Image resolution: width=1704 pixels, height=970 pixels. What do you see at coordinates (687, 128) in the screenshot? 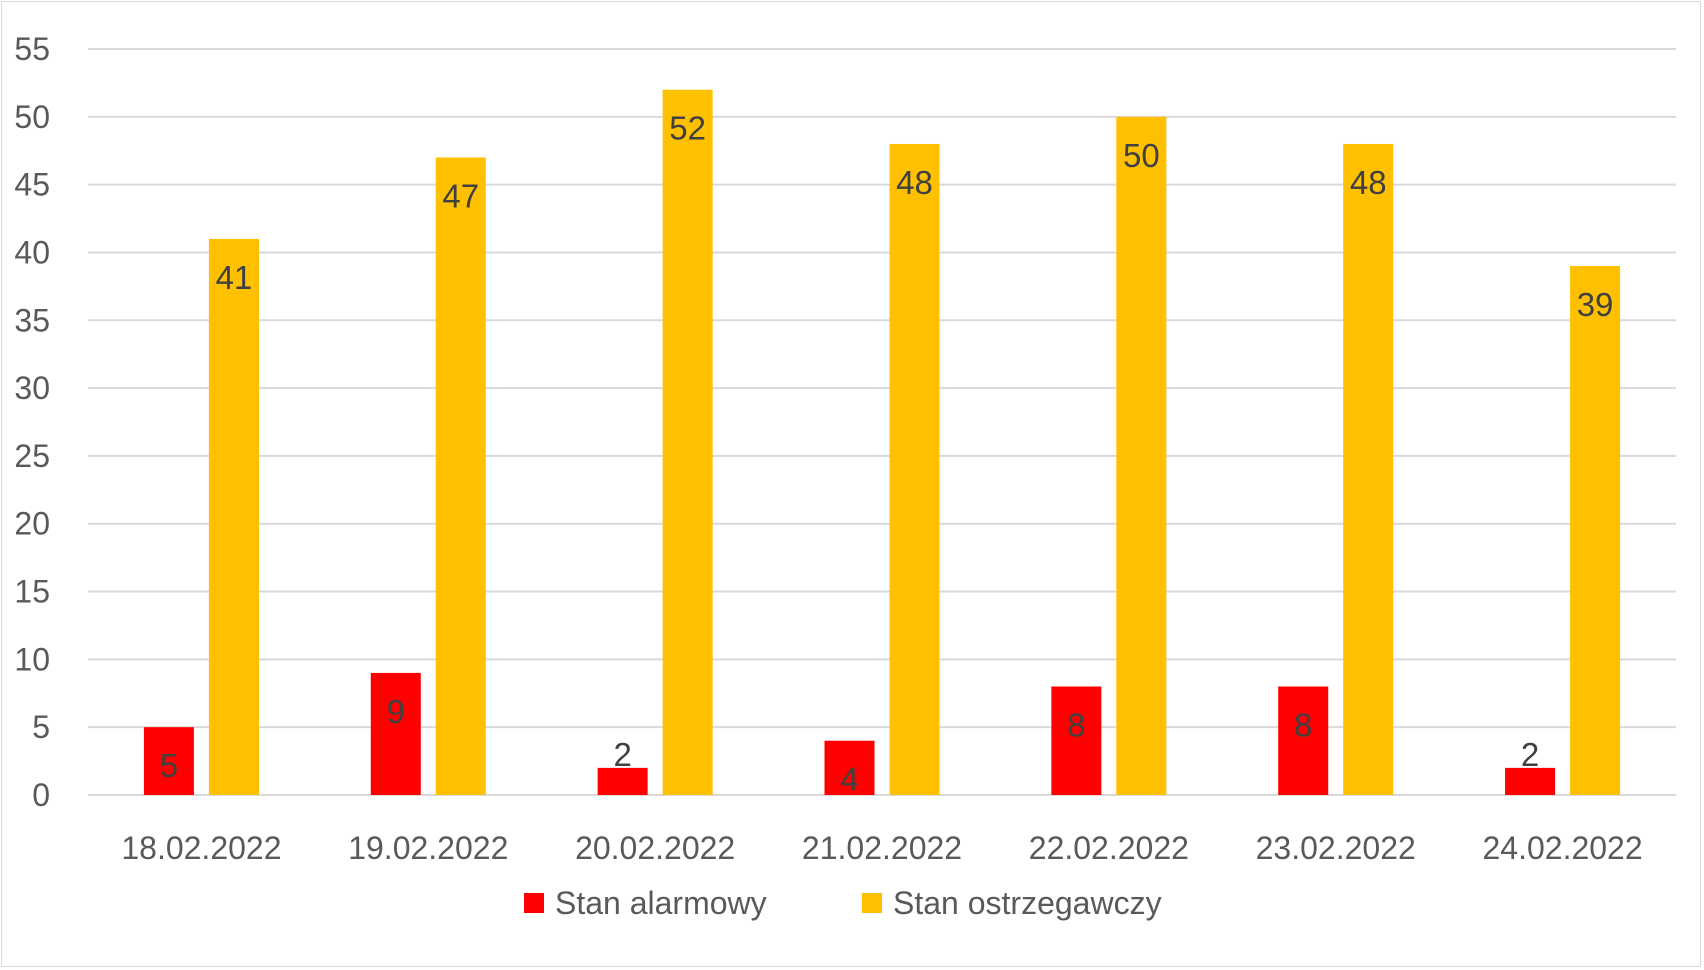
I see `data-label: 52` at bounding box center [687, 128].